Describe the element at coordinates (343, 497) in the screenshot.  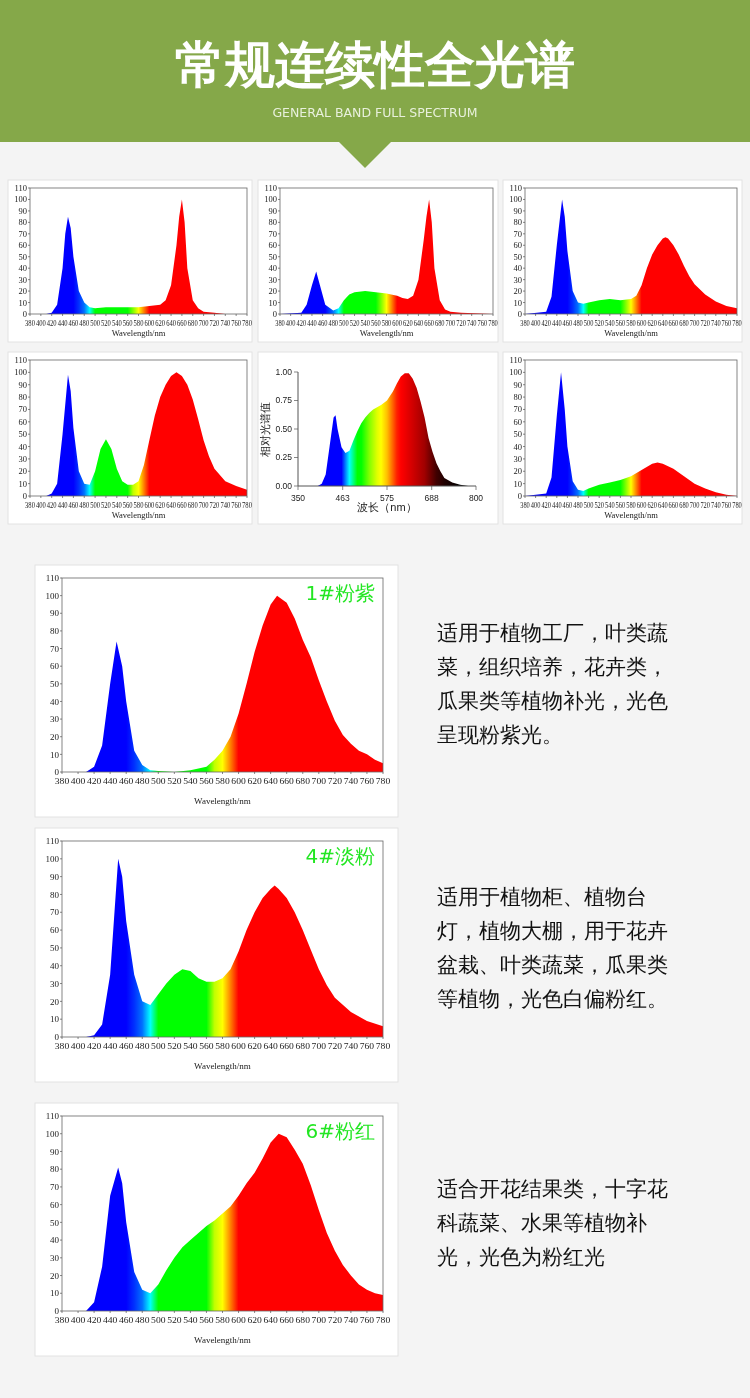
I see `x-tick-label: 463` at that location.